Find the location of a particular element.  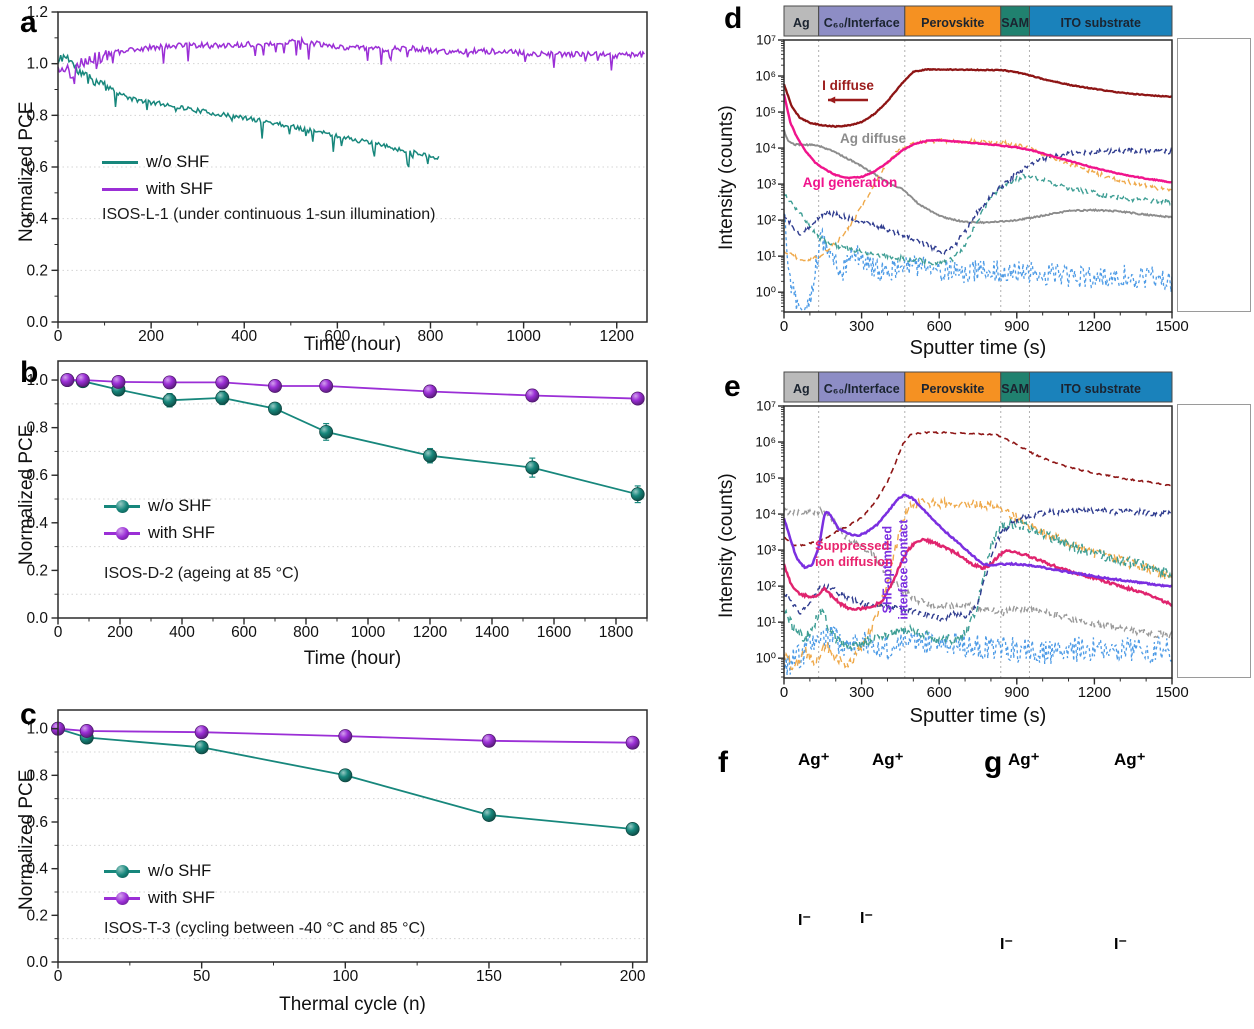

y-tick-label: 10⁴ is located at coordinates (765, 148).